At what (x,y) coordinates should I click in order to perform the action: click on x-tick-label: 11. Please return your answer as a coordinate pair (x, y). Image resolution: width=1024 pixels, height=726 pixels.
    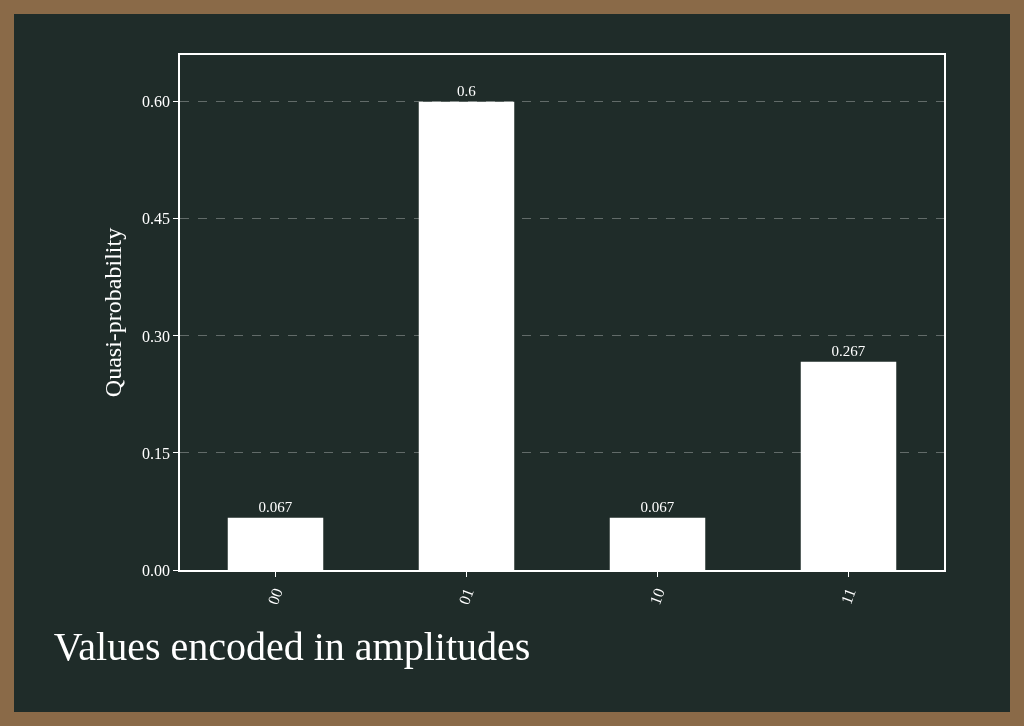
    Looking at the image, I should click on (848, 596).